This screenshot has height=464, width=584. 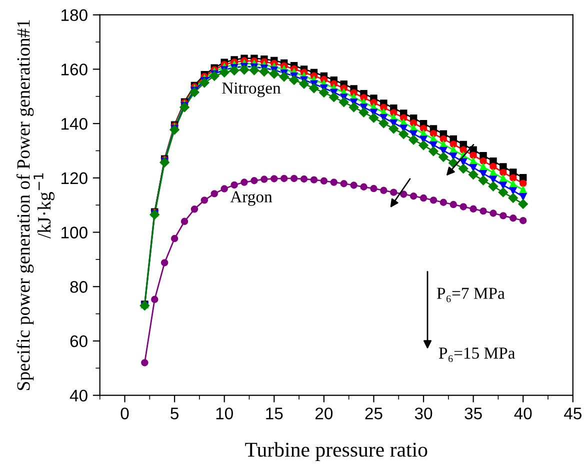 What do you see at coordinates (79, 341) in the screenshot?
I see `y-tick-label: 60` at bounding box center [79, 341].